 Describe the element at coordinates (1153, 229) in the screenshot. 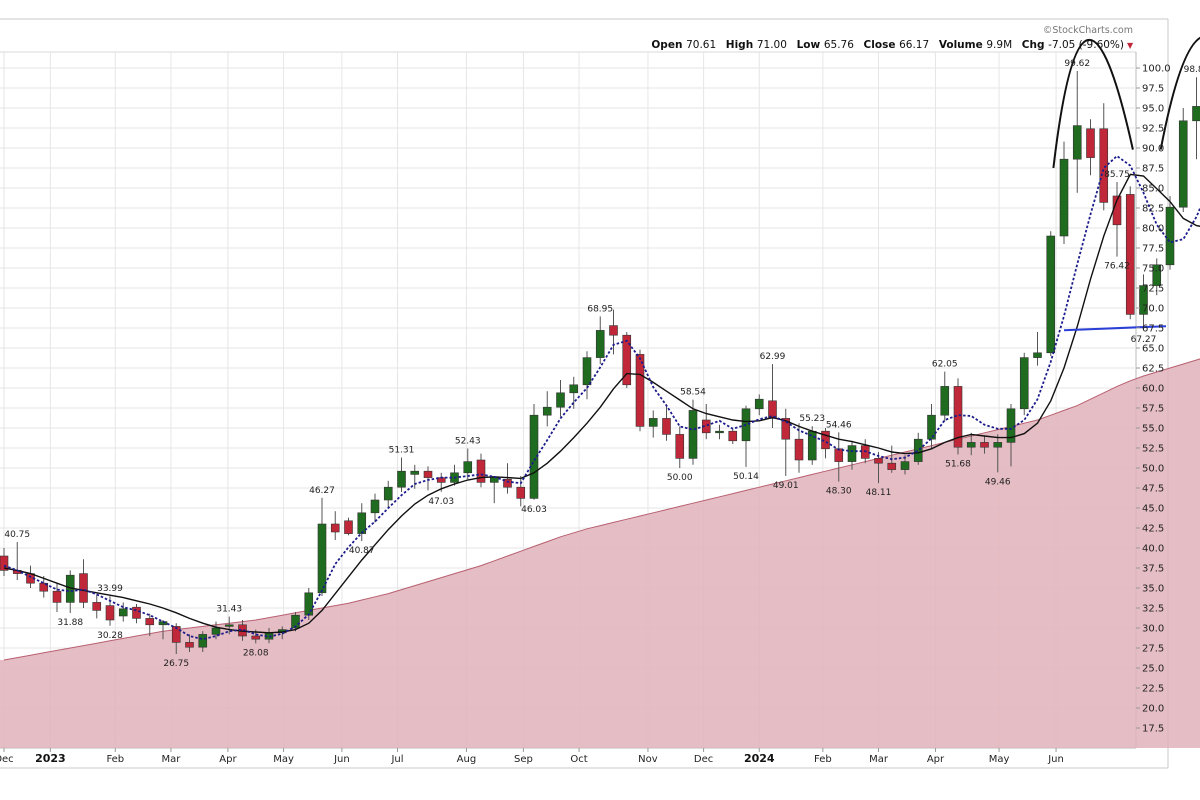

I see `y-tick-label: 80.0` at that location.